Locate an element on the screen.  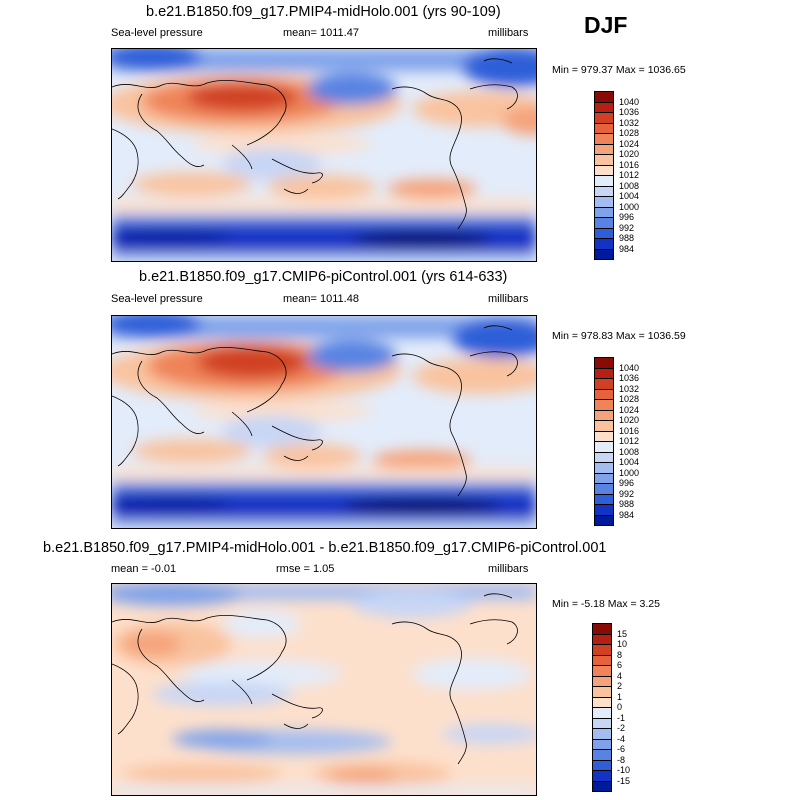
panel1-units-label: millibars is located at coordinates (508, 33).